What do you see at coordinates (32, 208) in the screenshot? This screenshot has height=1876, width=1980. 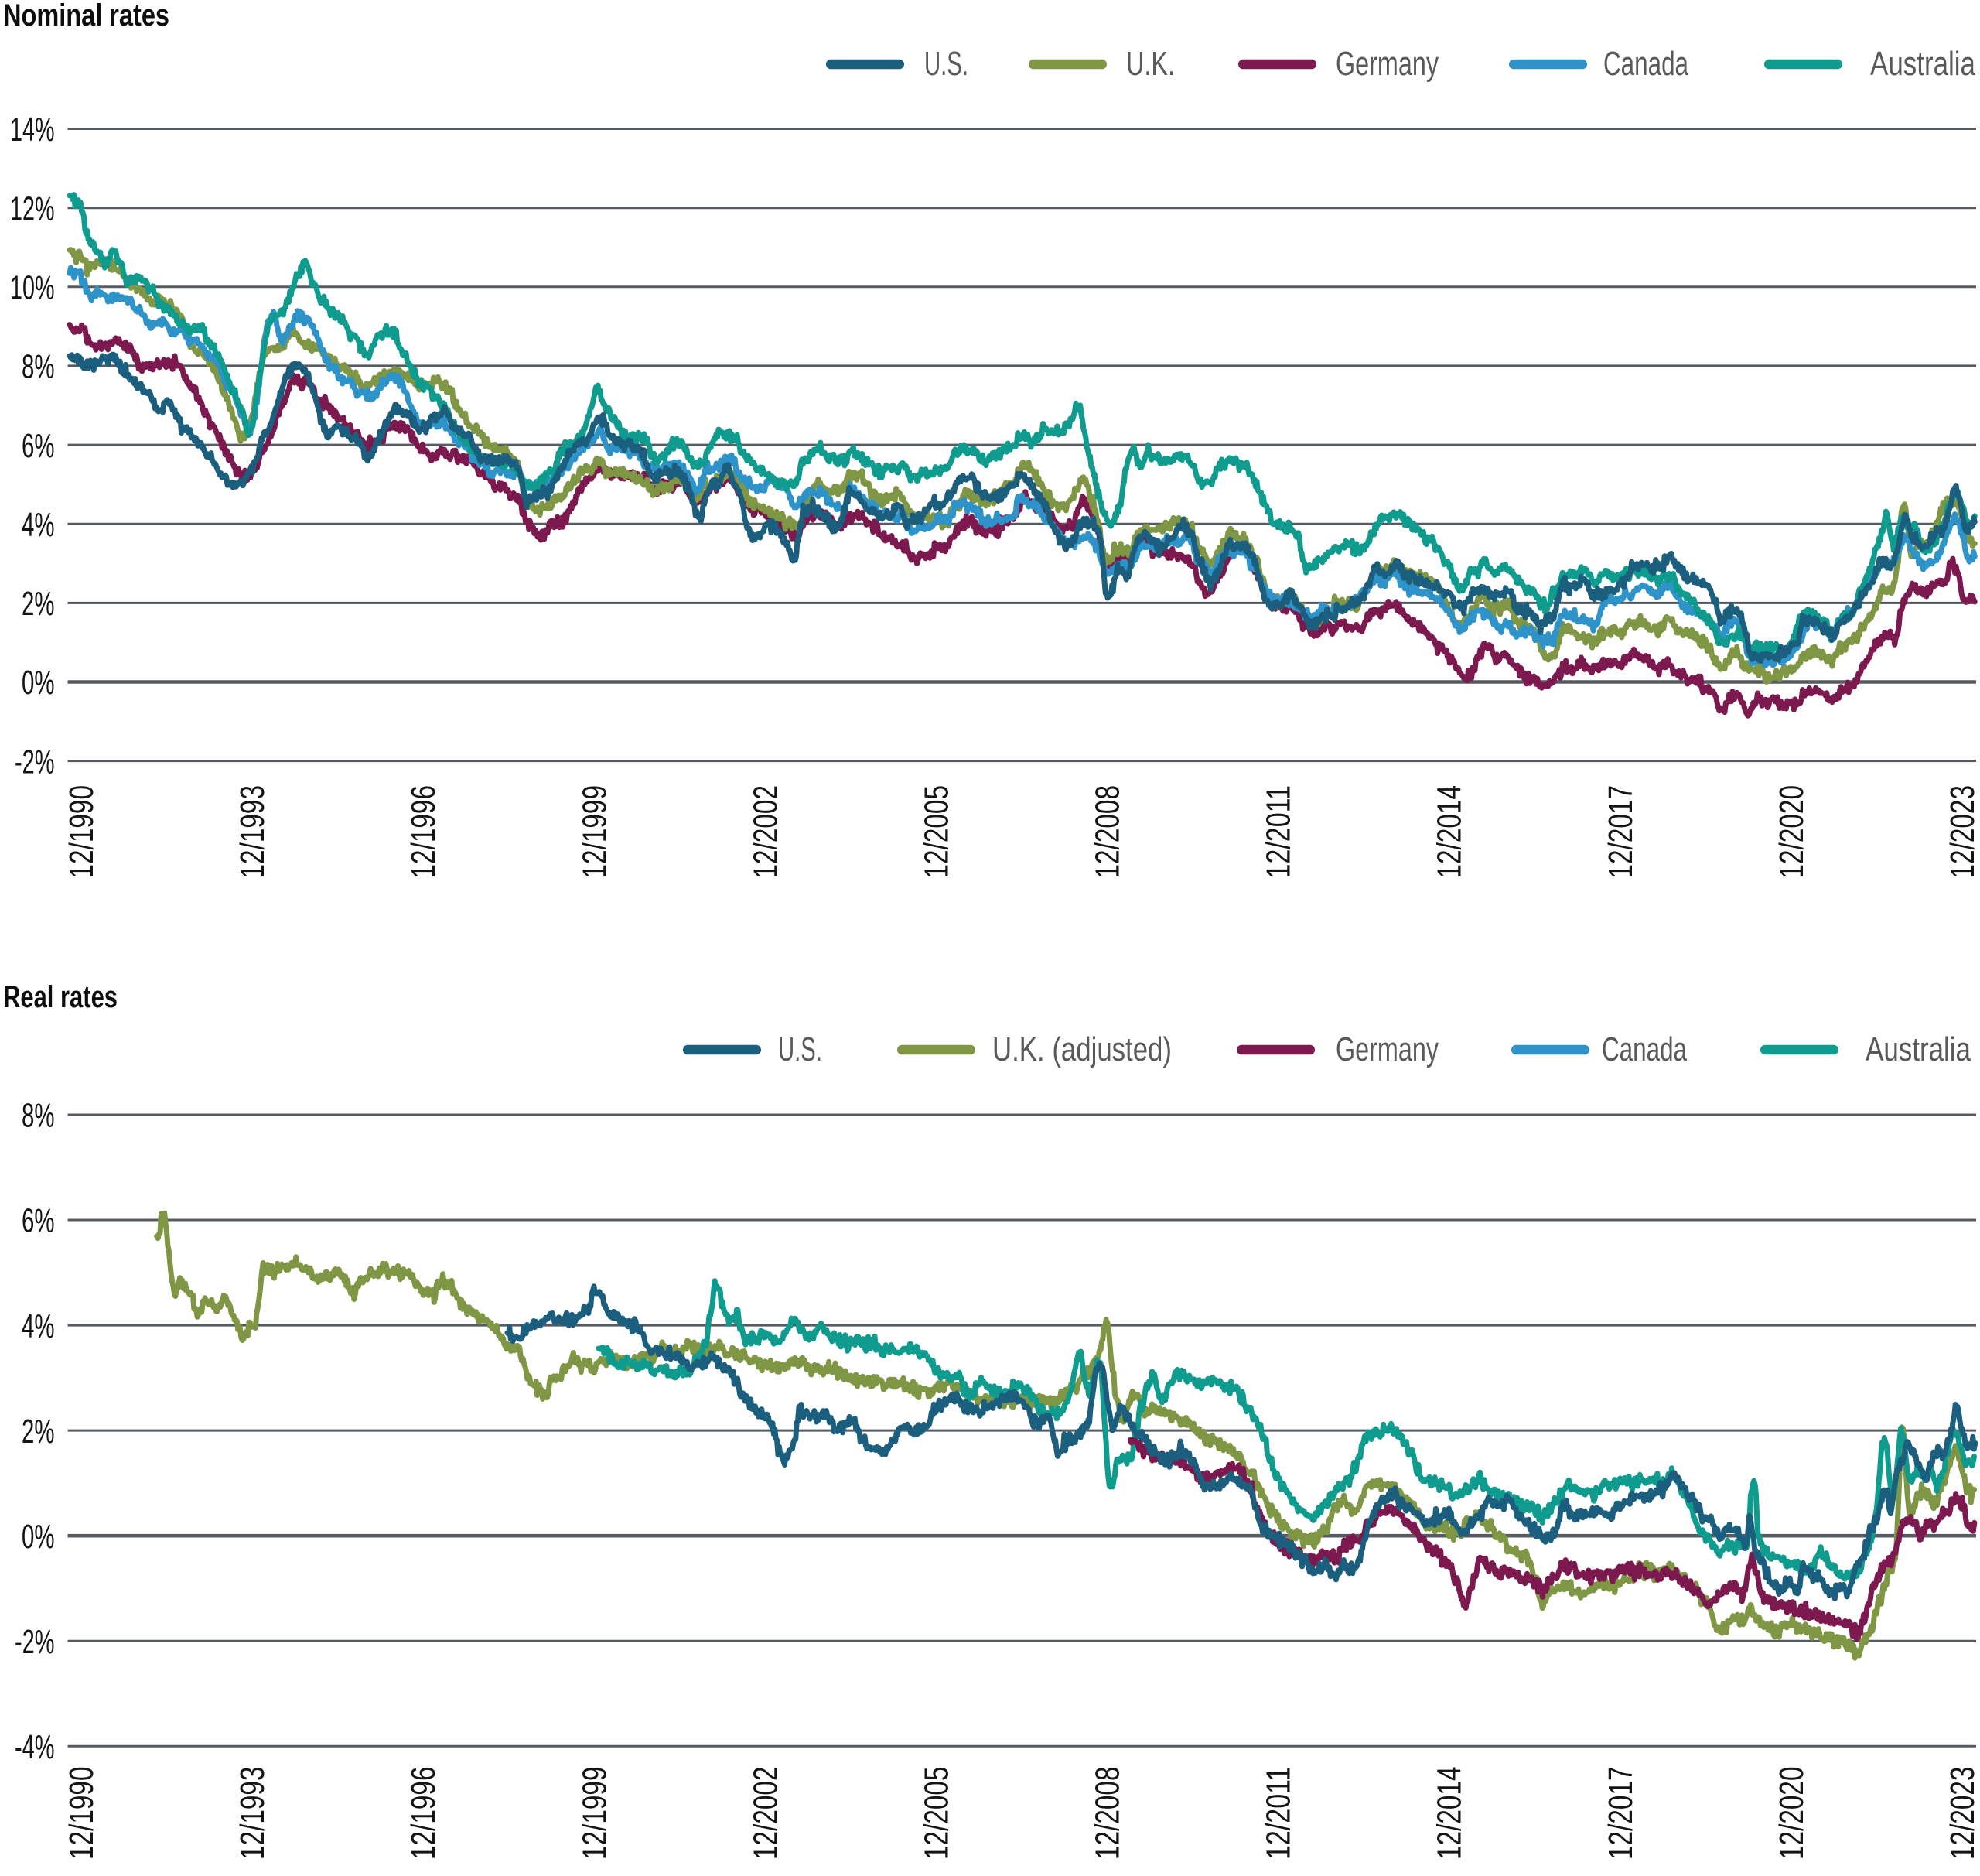 I see `svg-text: 12%` at bounding box center [32, 208].